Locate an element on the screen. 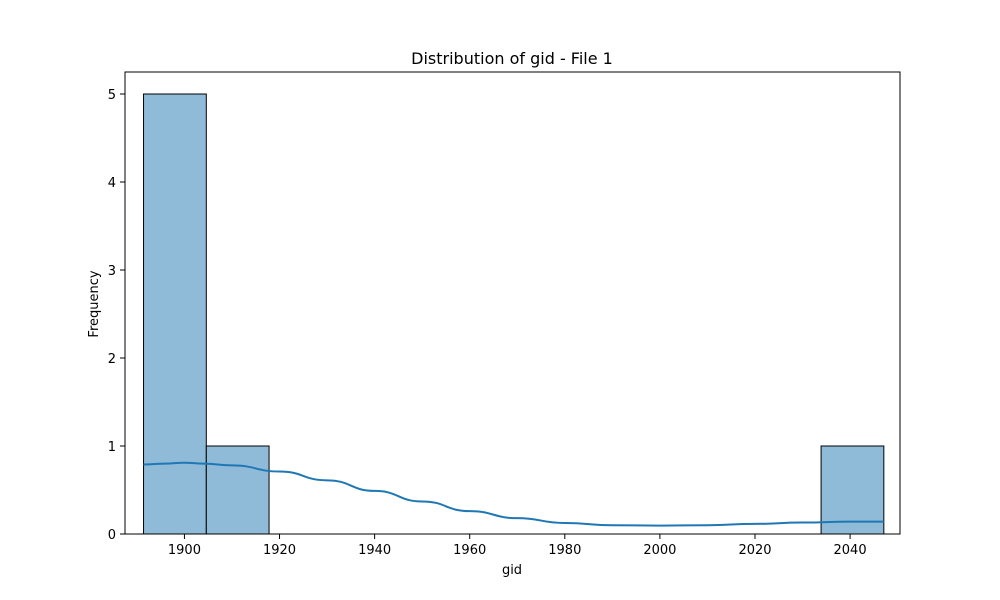 This screenshot has height=600, width=1000. chart-title: Distribution of gid - File 1 is located at coordinates (512, 58).